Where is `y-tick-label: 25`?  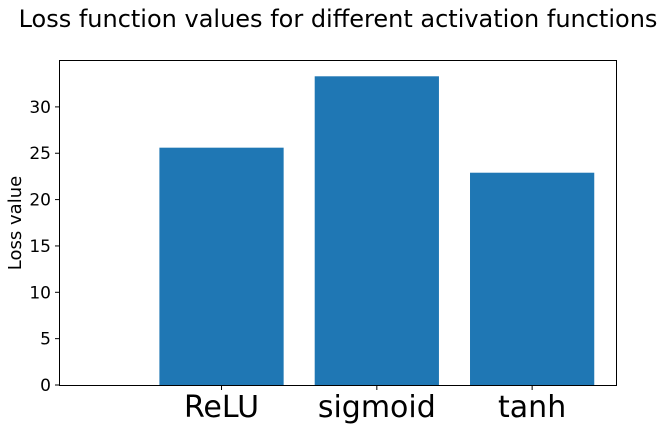
y-tick-label: 25 is located at coordinates (40, 154).